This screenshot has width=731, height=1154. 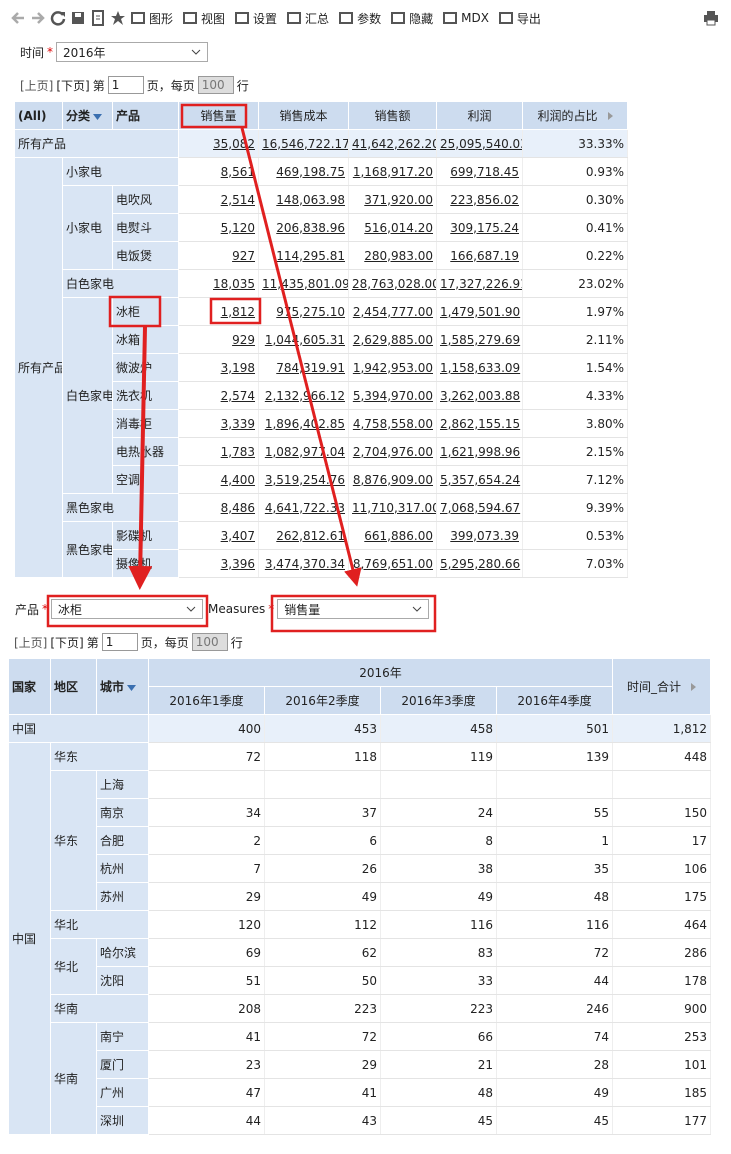 I want to click on data-cell: 469,198.75, so click(x=303, y=171).